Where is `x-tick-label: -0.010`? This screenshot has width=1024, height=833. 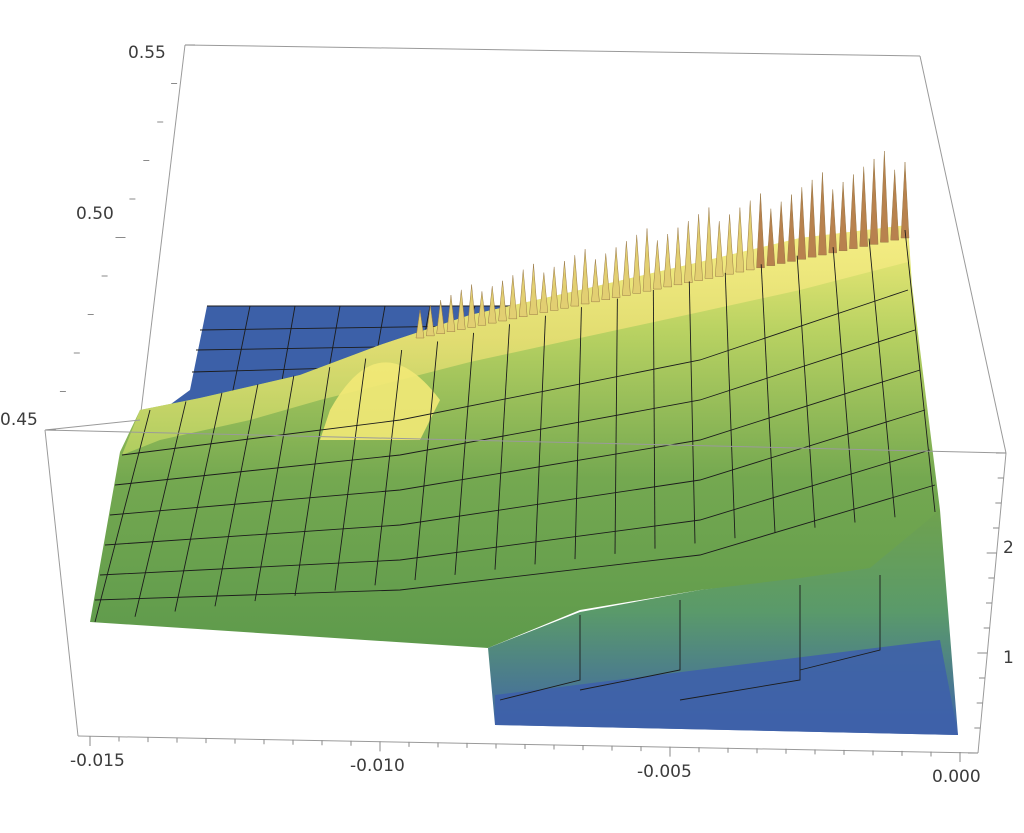
x-tick-label: -0.010 is located at coordinates (377, 766).